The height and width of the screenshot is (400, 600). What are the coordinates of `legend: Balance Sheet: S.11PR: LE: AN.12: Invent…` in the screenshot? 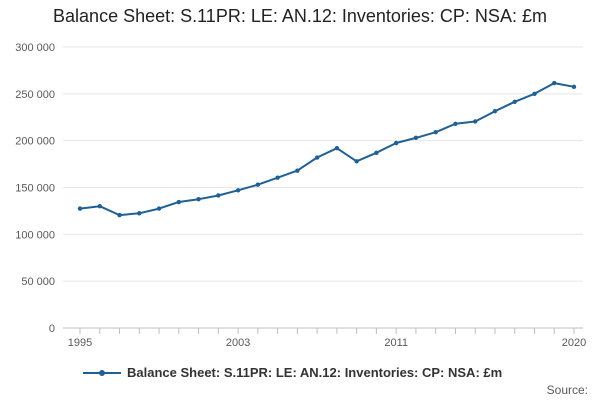 It's located at (292, 372).